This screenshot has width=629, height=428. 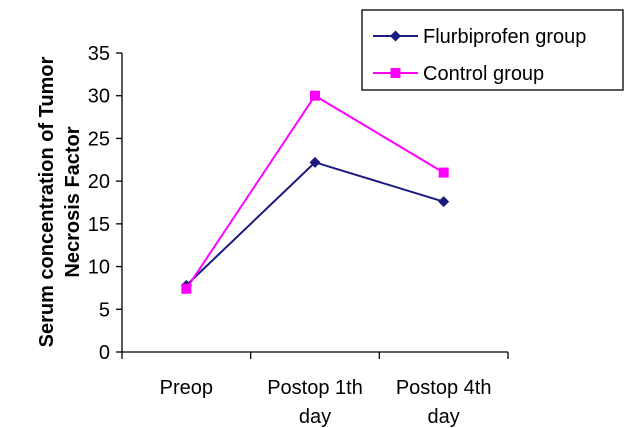 I want to click on legend-item: Control group, so click(x=458, y=74).